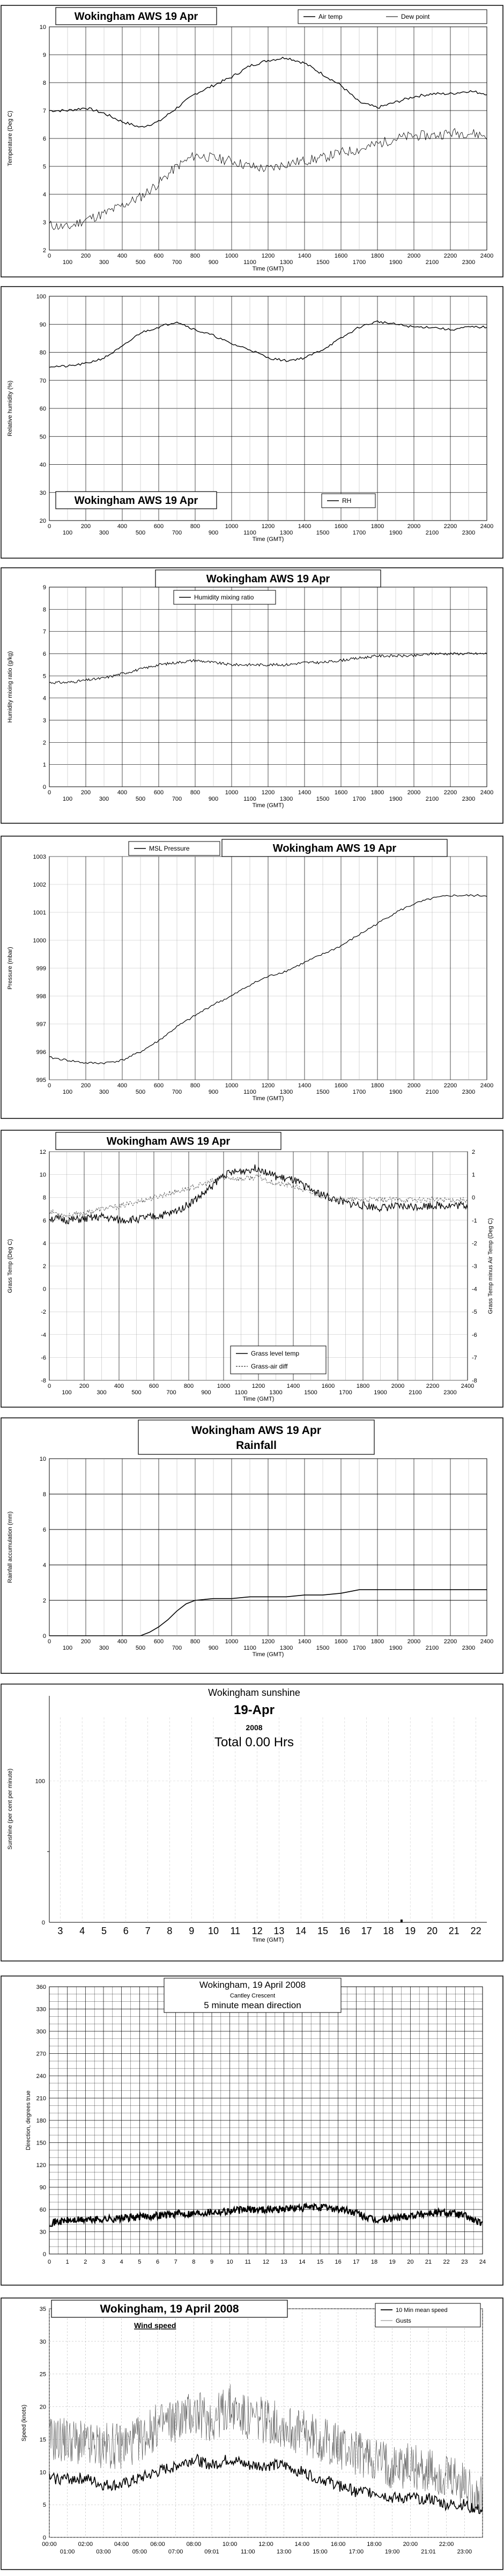 This screenshot has height=2576, width=504. Describe the element at coordinates (103, 2552) in the screenshot. I see `x-tick-label: 03:00` at that location.